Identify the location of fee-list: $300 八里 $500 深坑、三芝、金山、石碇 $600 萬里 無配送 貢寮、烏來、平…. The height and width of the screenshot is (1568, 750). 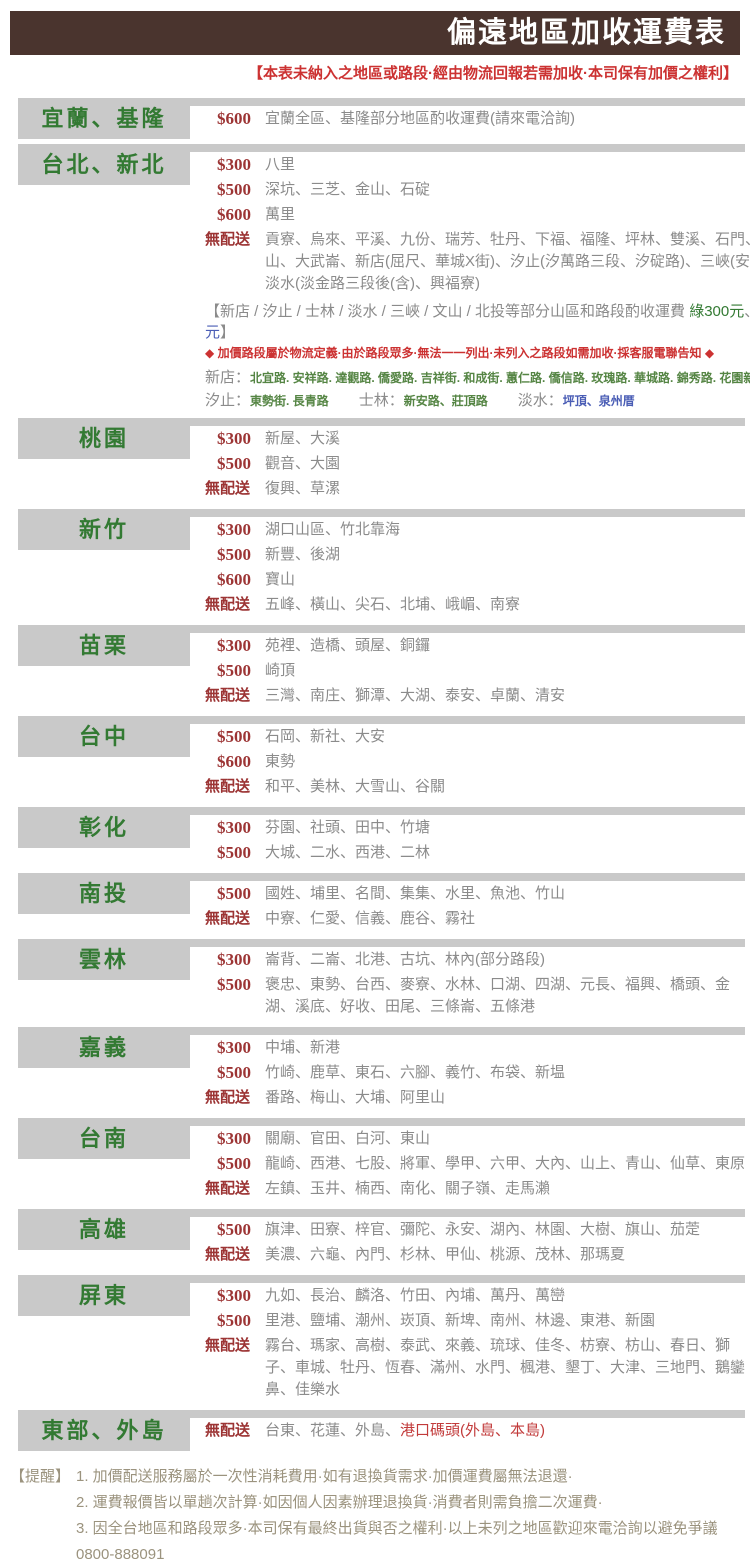
(470, 282).